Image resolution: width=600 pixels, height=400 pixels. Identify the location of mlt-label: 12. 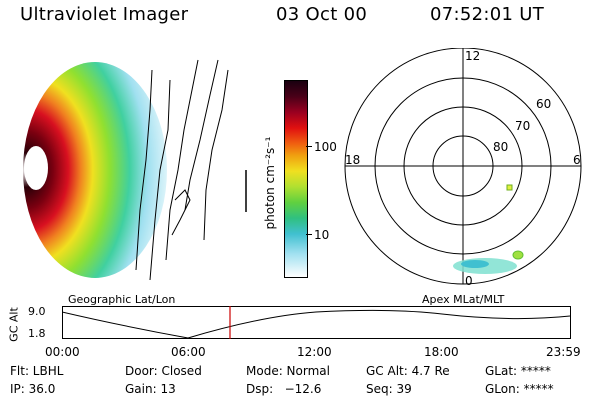
(472, 56).